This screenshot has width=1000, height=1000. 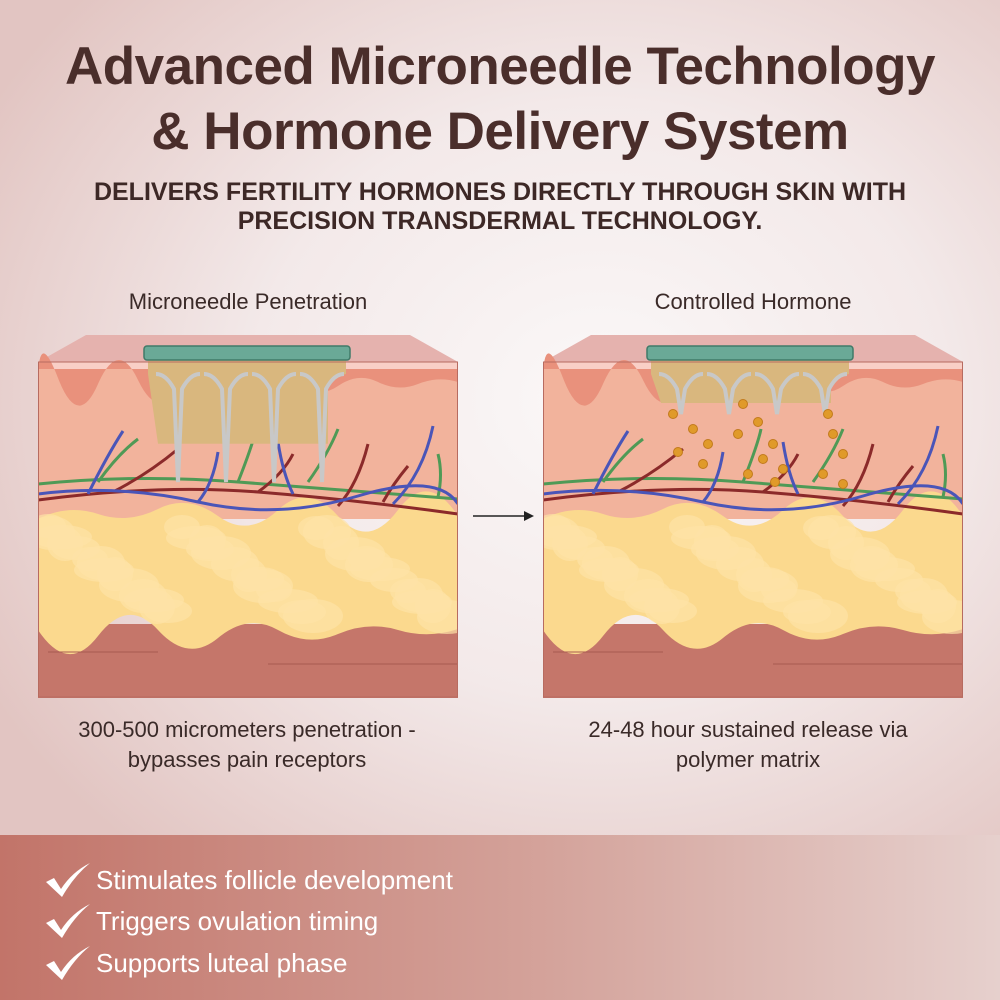 I want to click on caption-line: polymer matrix, so click(x=748, y=759).